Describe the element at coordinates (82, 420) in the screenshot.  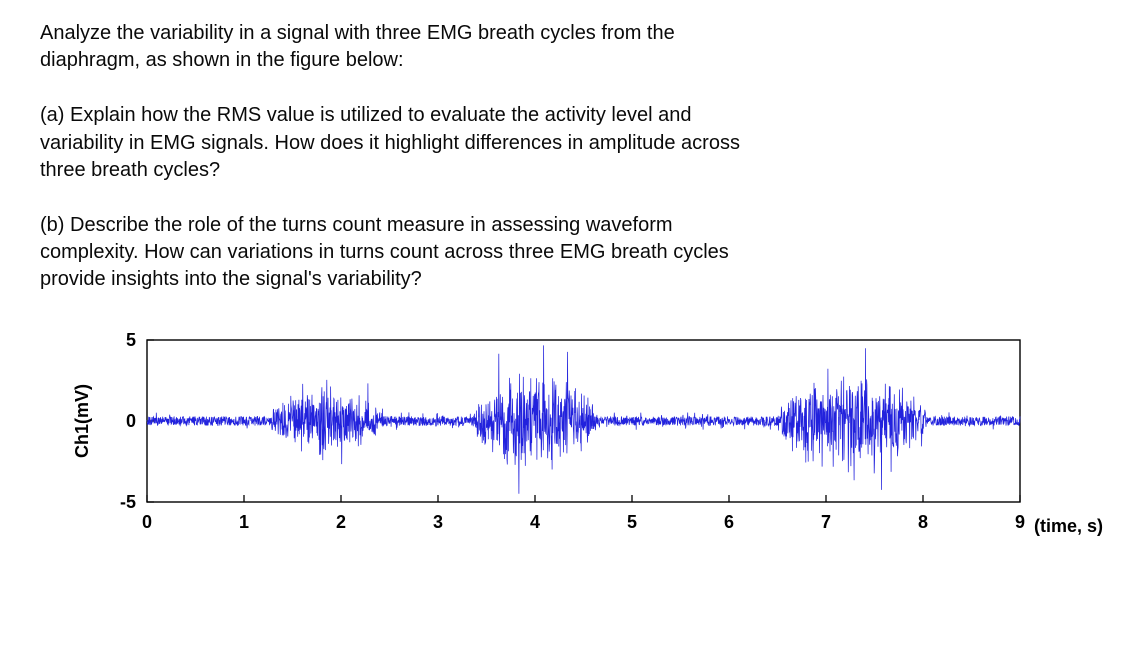
I see `y-axis-label: Ch1(mV)` at that location.